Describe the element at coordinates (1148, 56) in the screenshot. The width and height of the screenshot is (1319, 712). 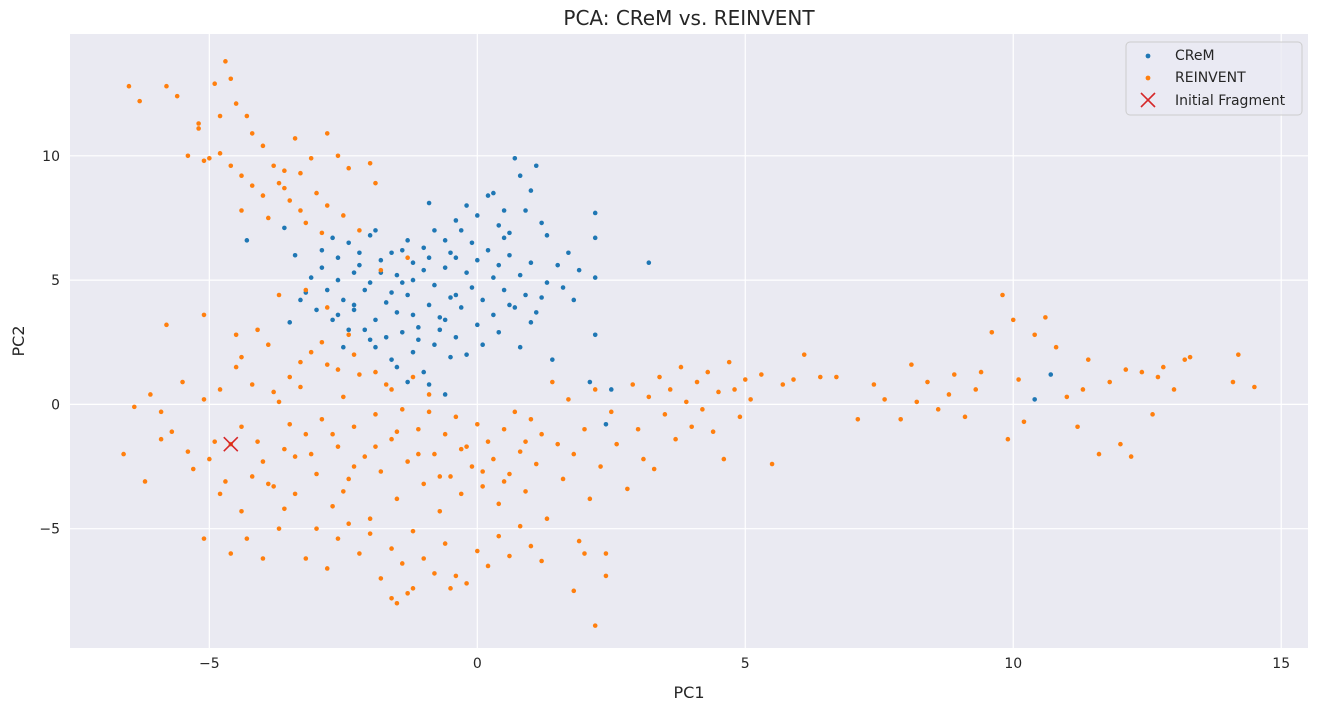
I see `legend-crem-marker` at that location.